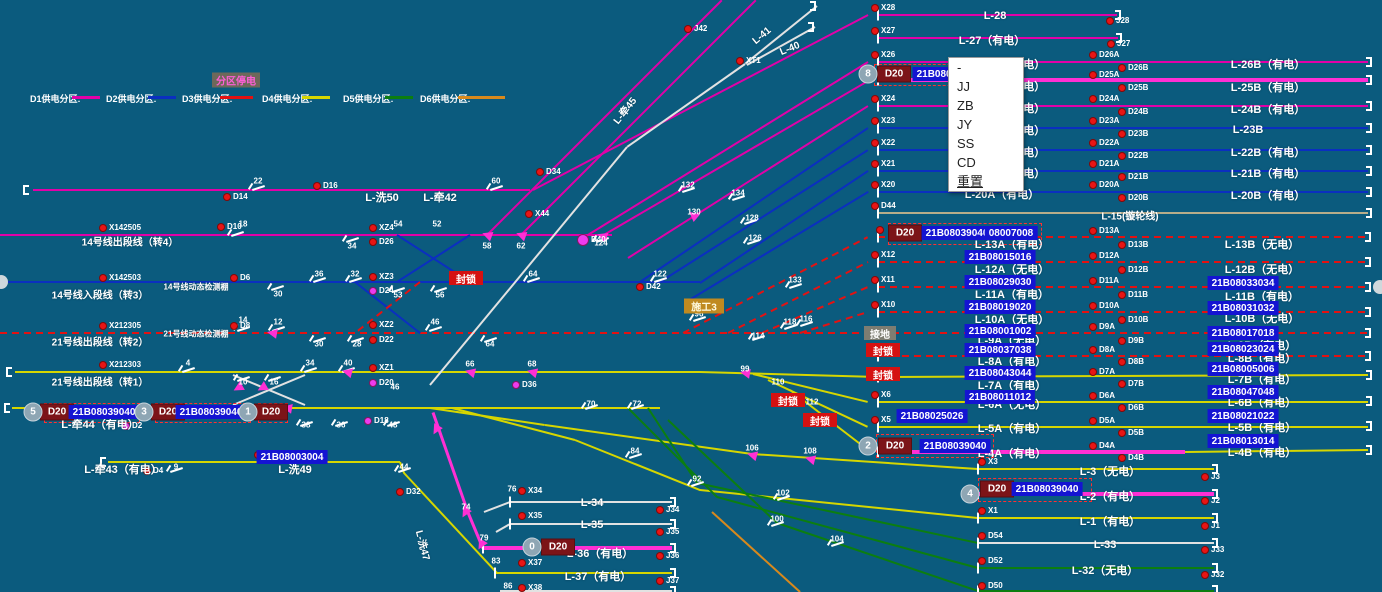 The image size is (1382, 592). Describe the element at coordinates (1093, 121) in the screenshot. I see `device-dot-D23A` at that location.